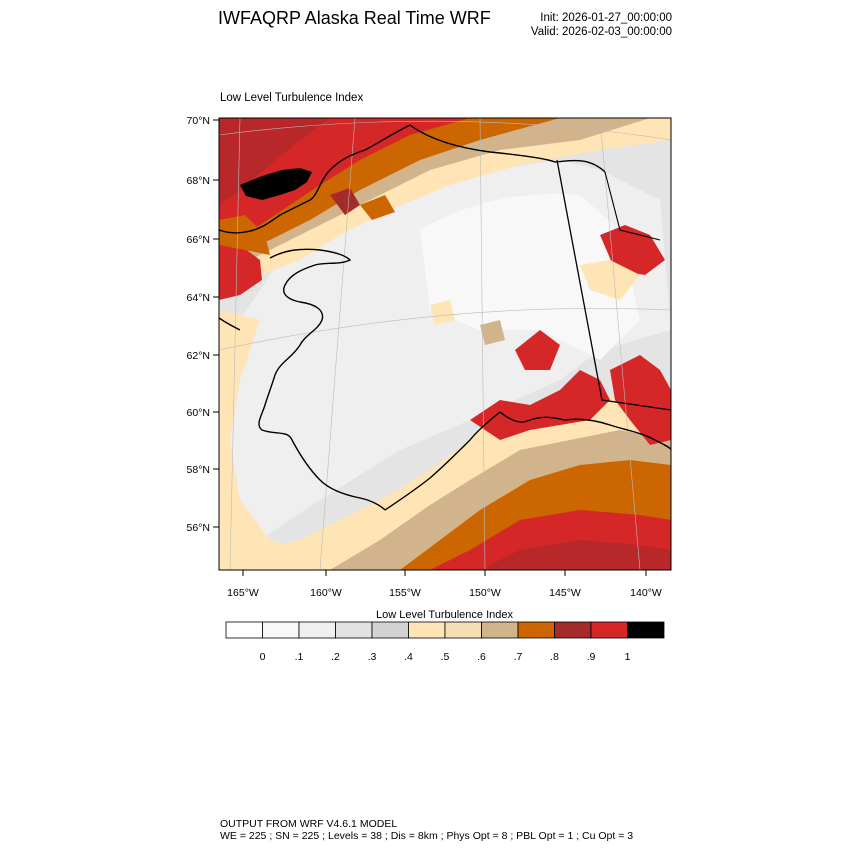 The width and height of the screenshot is (850, 850). Describe the element at coordinates (628, 657) in the screenshot. I see `colorbar-label: 1` at that location.